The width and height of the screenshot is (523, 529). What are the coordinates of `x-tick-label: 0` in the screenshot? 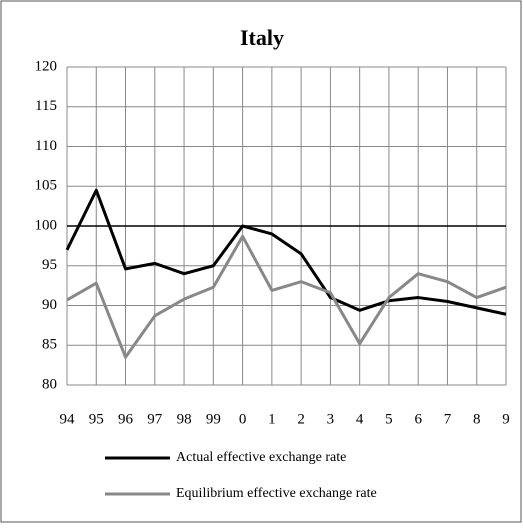 It's located at (243, 419).